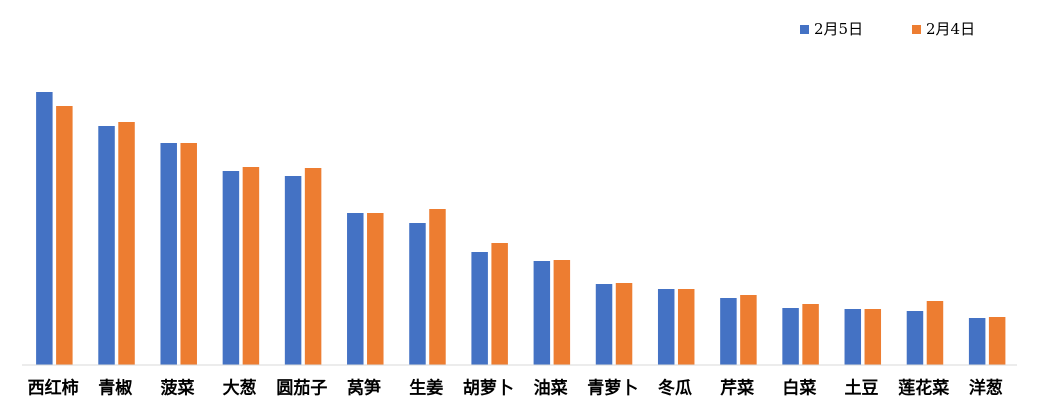  What do you see at coordinates (115, 388) in the screenshot?
I see `x-tick-label: 青椒` at bounding box center [115, 388].